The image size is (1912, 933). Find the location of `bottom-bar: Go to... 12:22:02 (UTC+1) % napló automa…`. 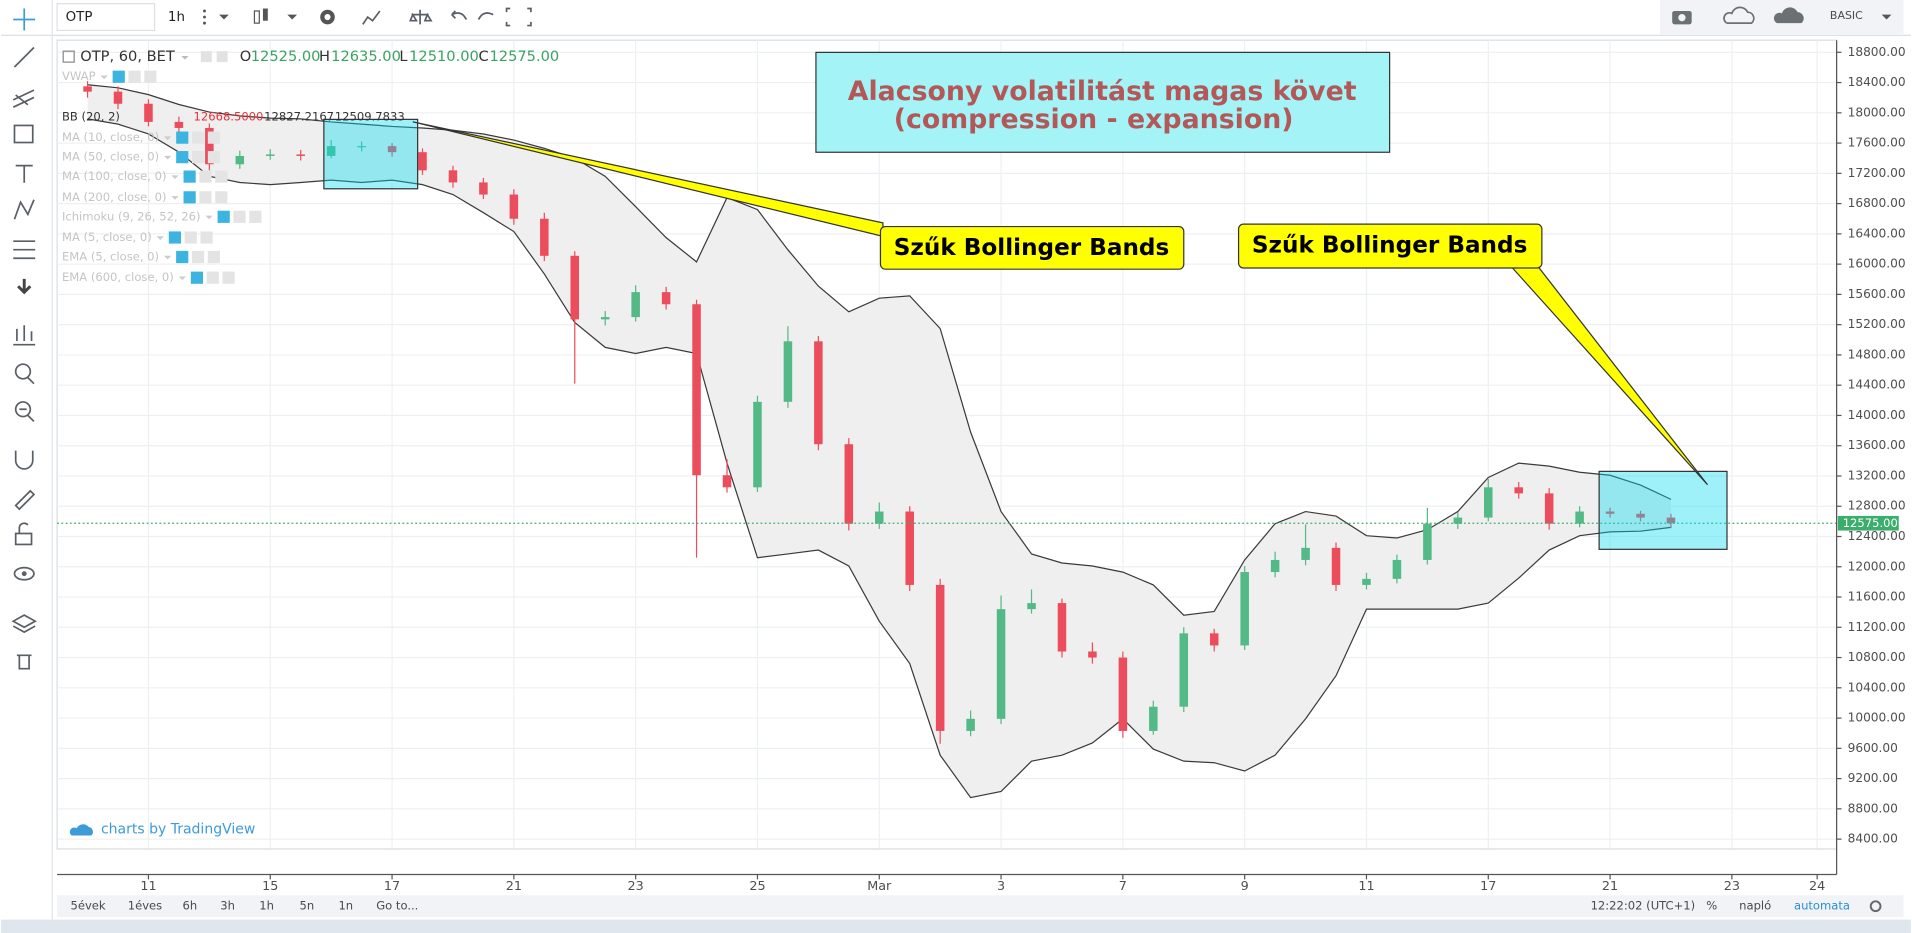

bottom-bar: Go to... 12:22:02 (UTC+1) % napló automa… is located at coordinates (956, 914).